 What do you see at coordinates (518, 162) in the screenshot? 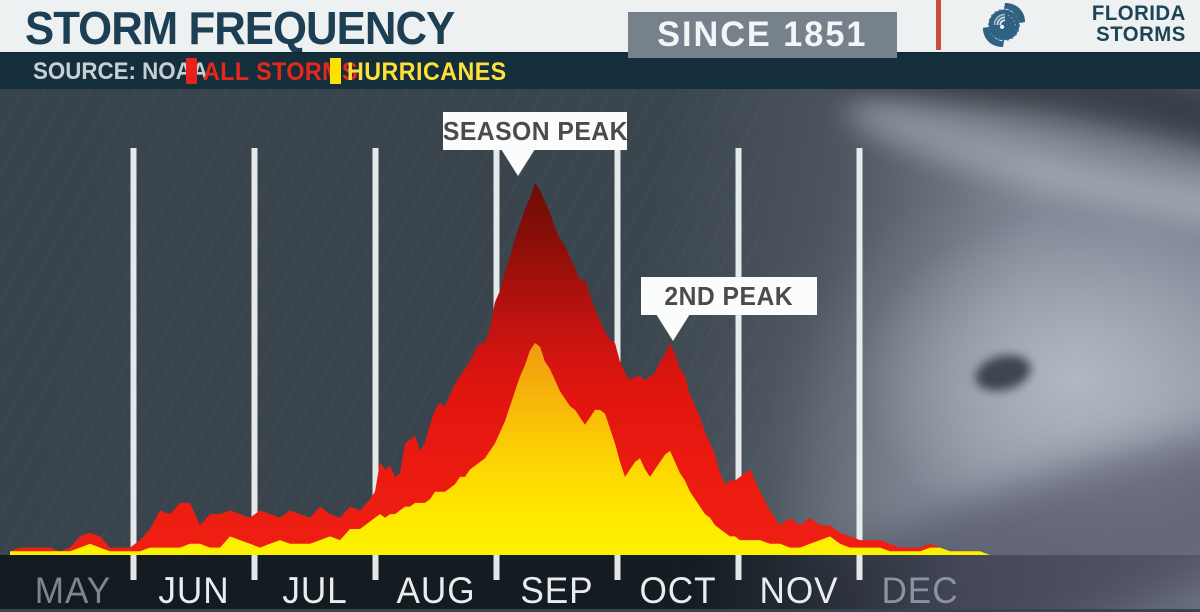
I see `season-peak-pointer` at bounding box center [518, 162].